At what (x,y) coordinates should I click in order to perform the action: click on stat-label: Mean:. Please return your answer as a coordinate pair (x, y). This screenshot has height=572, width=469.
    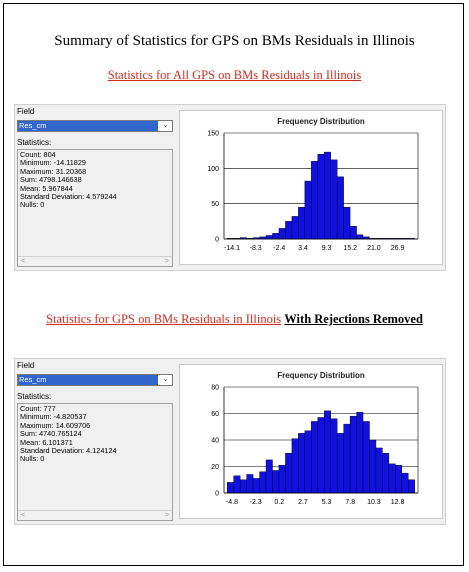
    Looking at the image, I should click on (31, 442).